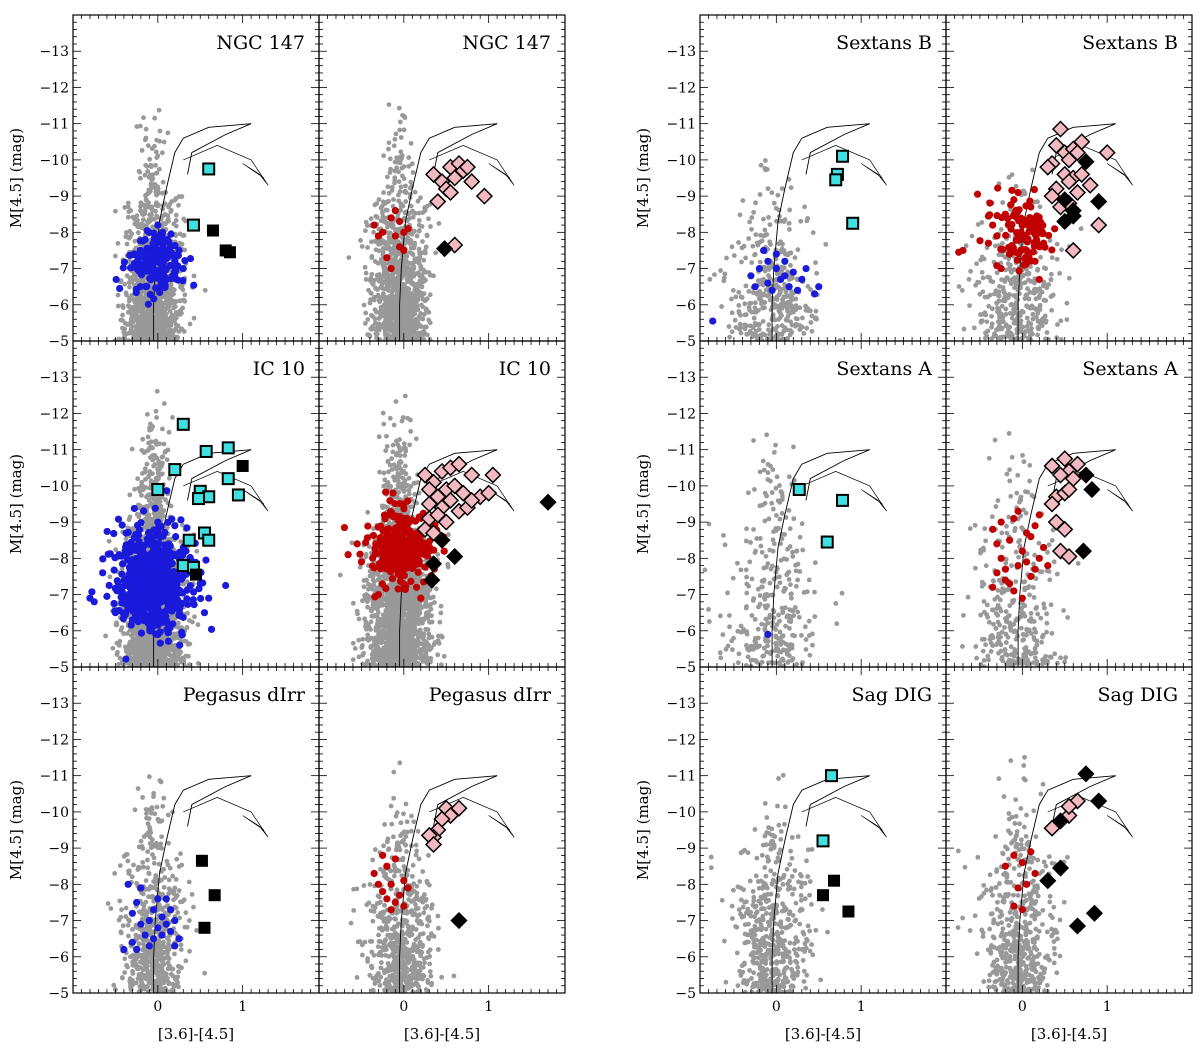 This screenshot has width=1200, height=1050. What do you see at coordinates (685, 197) in the screenshot?
I see `y-tick-label: −9` at bounding box center [685, 197].